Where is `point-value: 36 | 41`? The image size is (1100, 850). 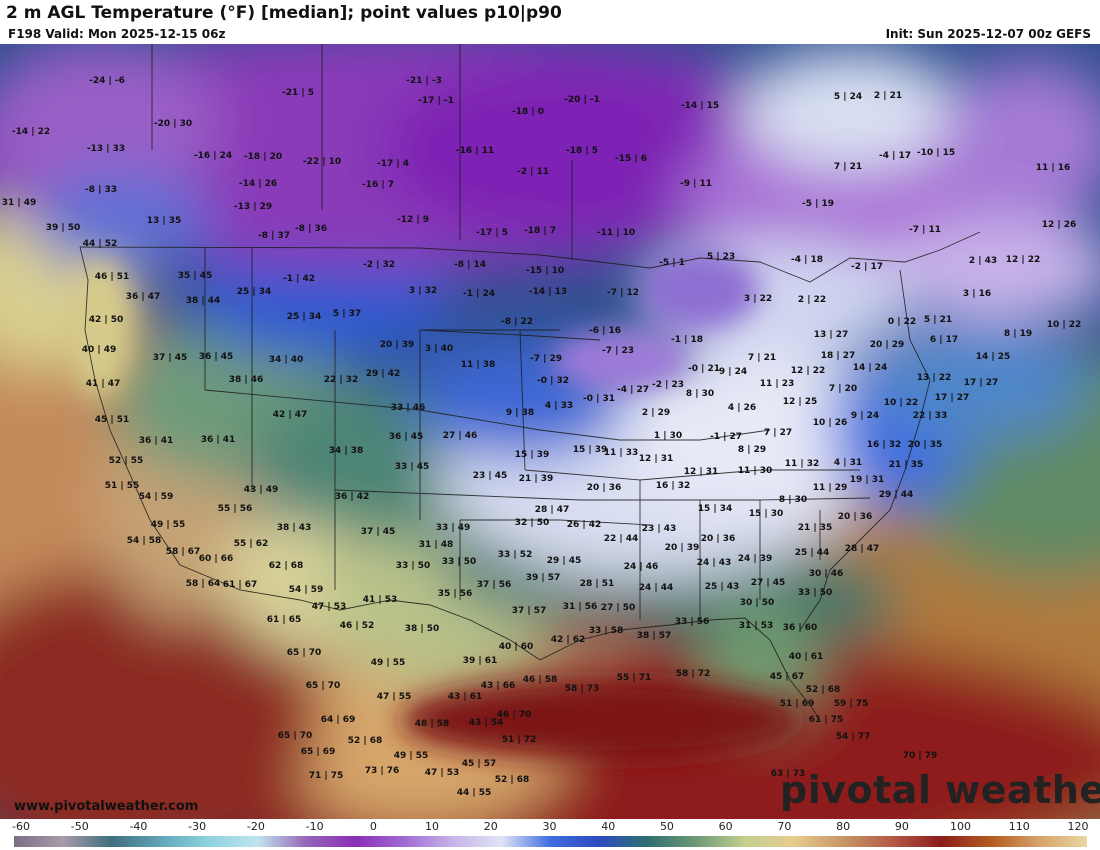 point-value: 36 | 41 is located at coordinates (156, 441).